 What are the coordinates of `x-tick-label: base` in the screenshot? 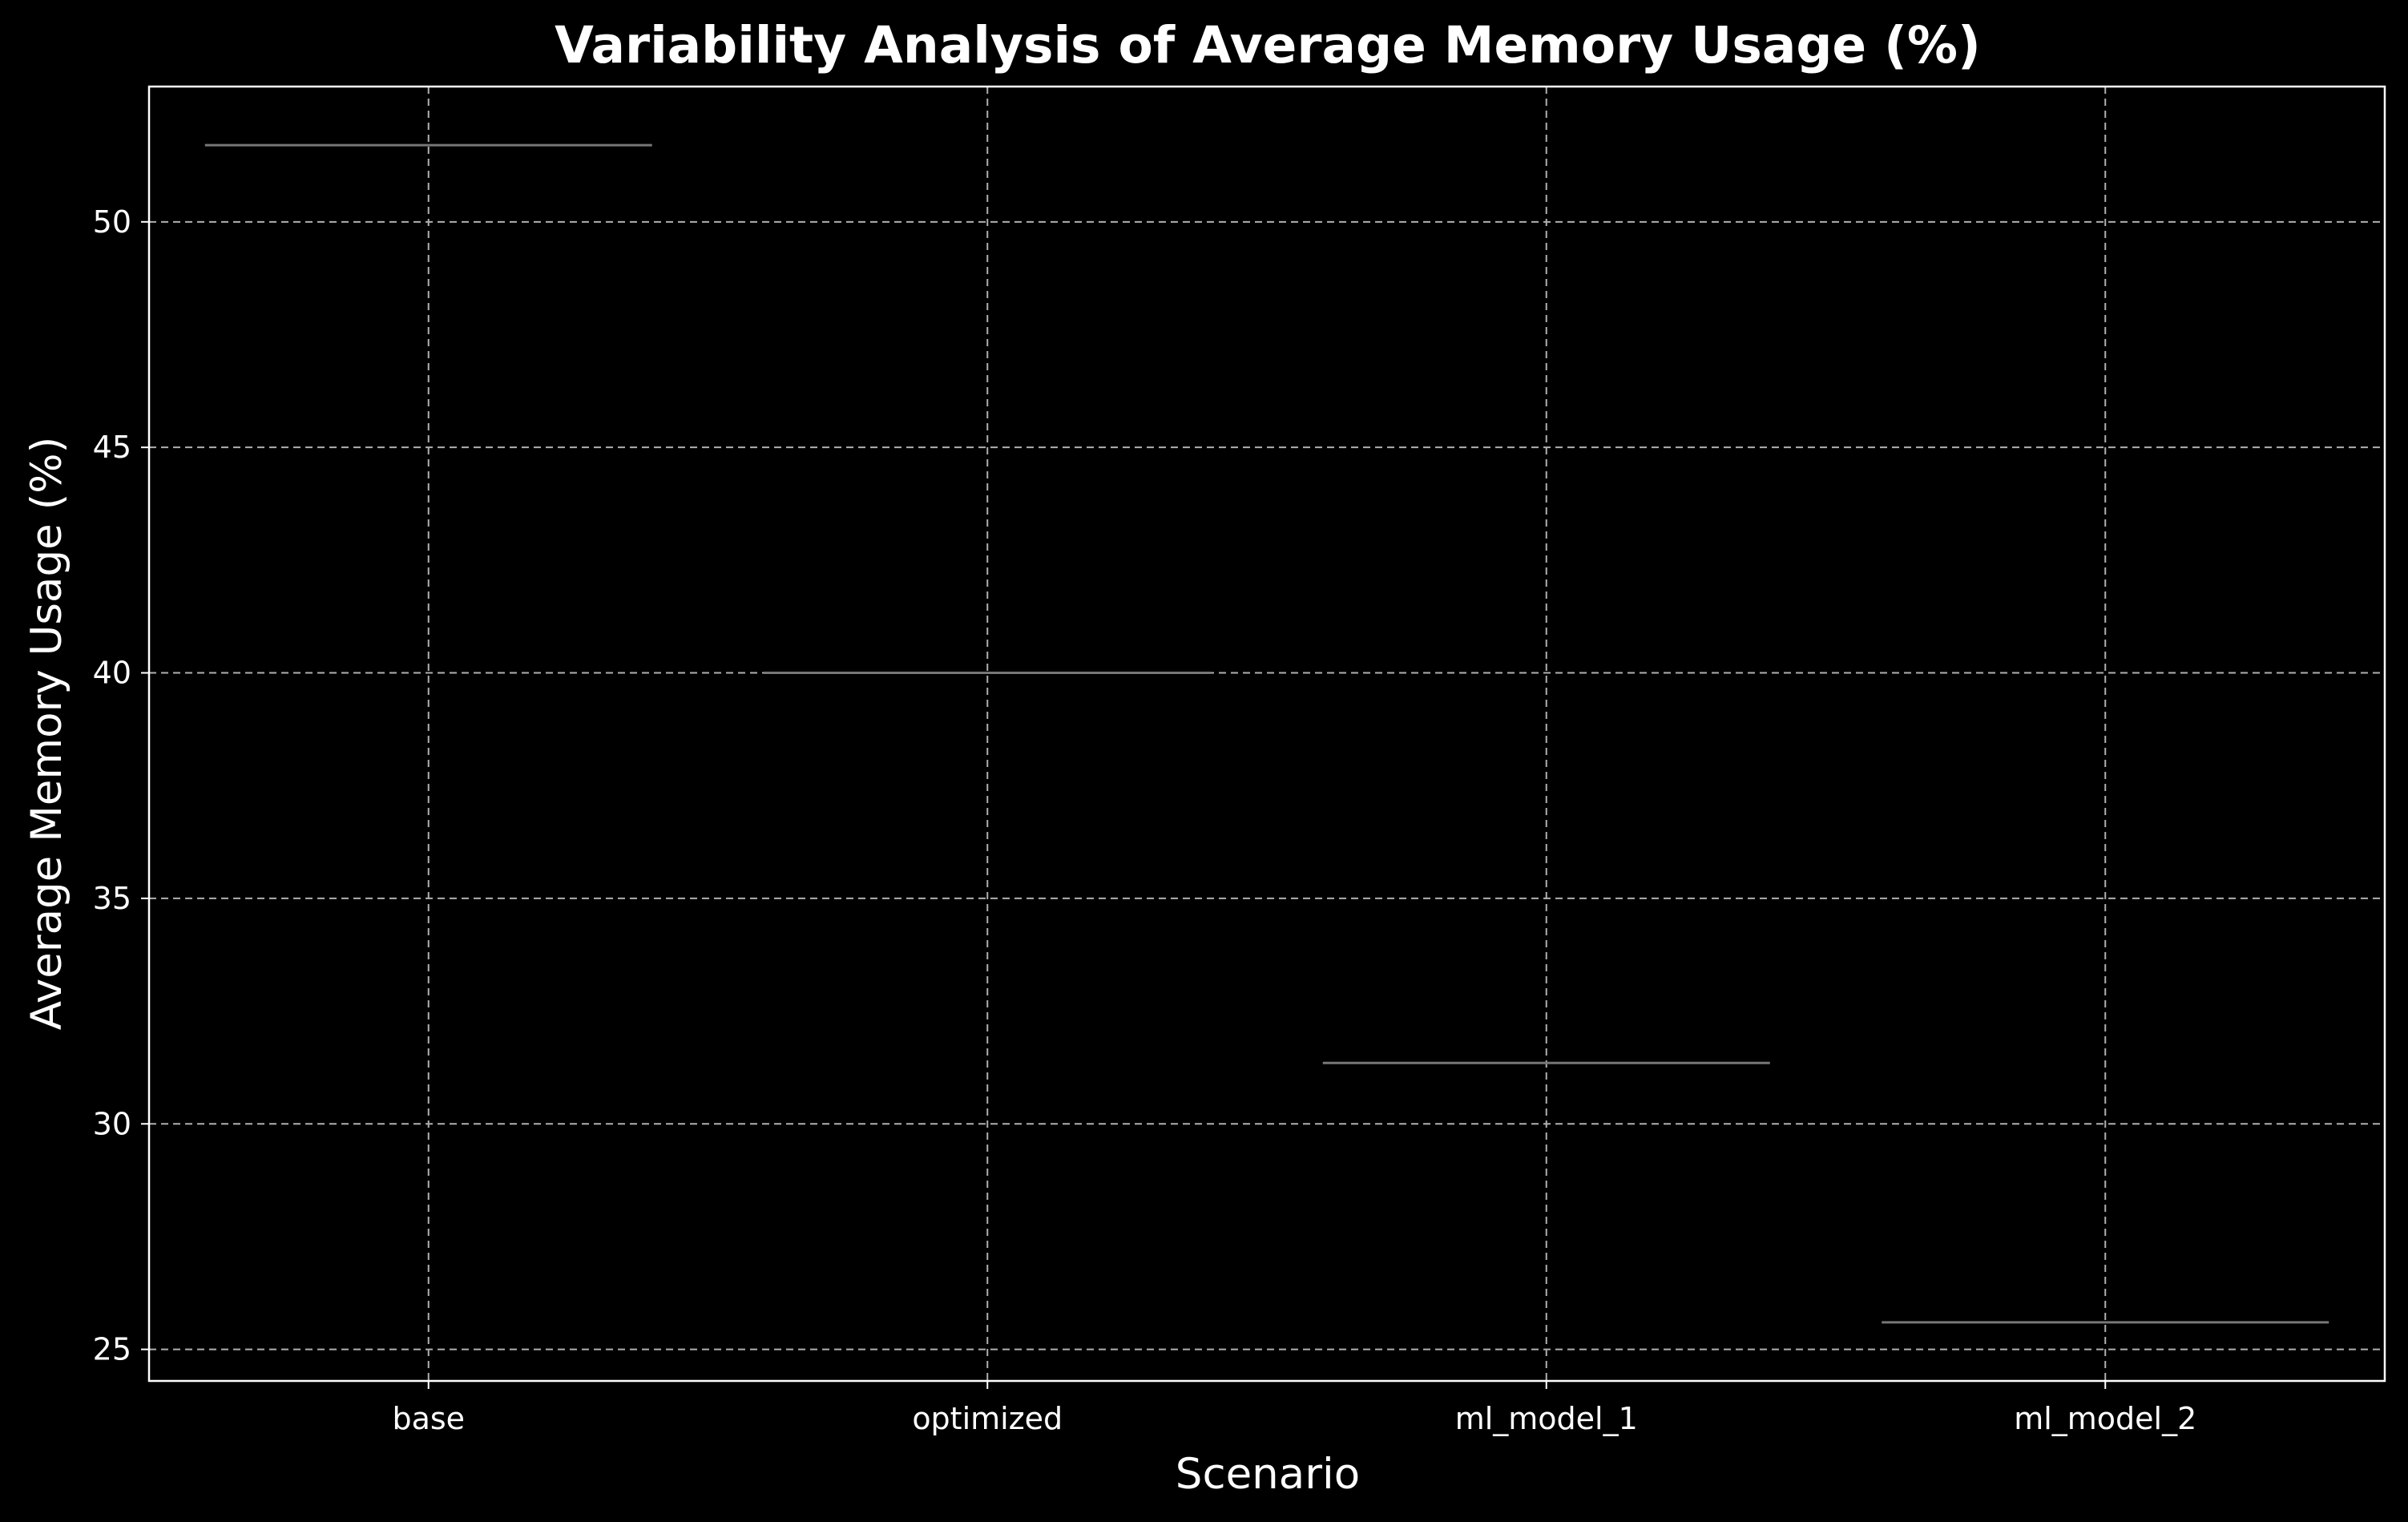 It's located at (428, 1418).